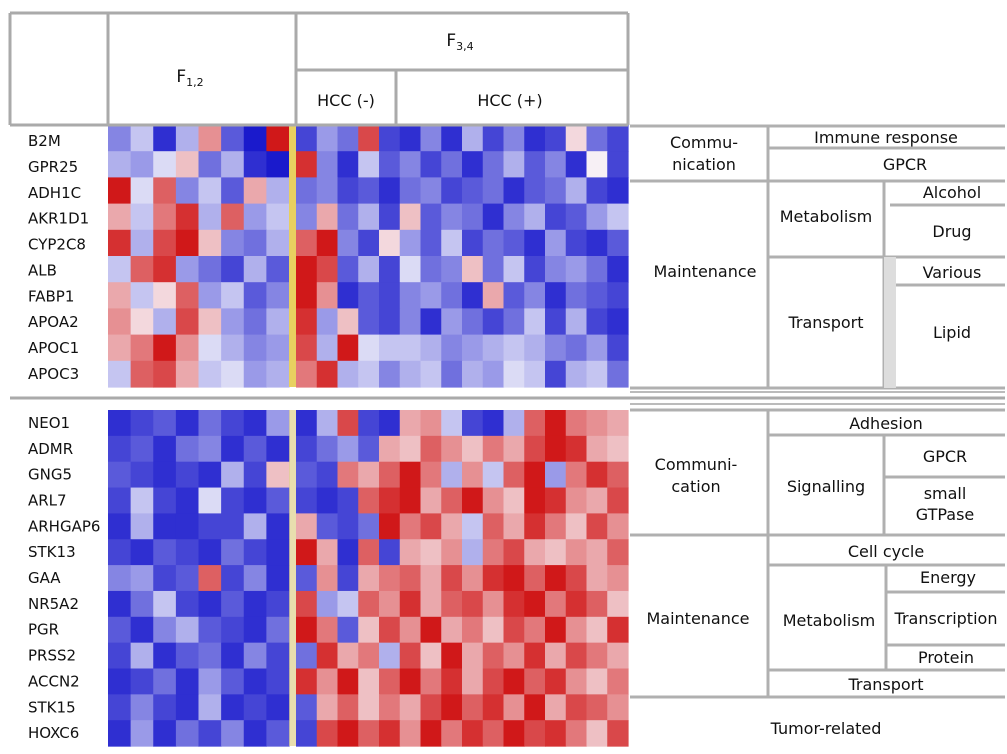 This screenshot has height=754, width=1007. What do you see at coordinates (165, 707) in the screenshot?
I see `heatmap-bottom-cell-r11-c2` at bounding box center [165, 707].